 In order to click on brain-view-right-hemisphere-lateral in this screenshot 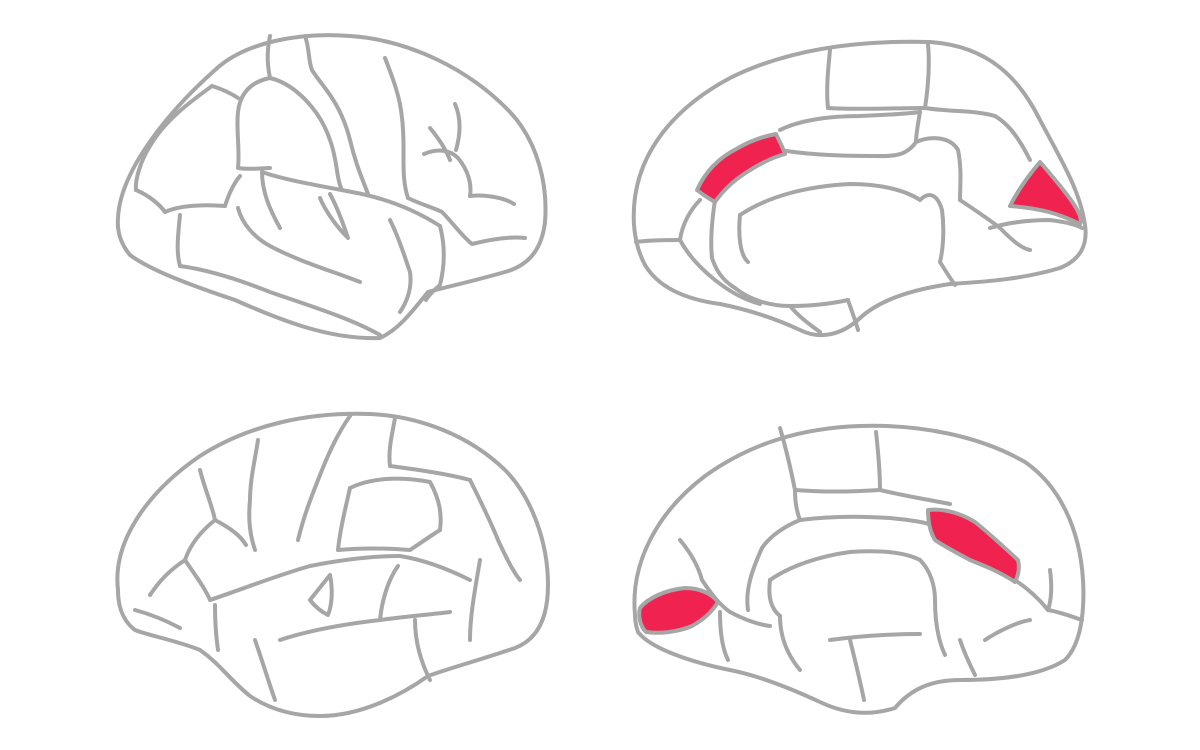, I will do `click(332, 564)`.